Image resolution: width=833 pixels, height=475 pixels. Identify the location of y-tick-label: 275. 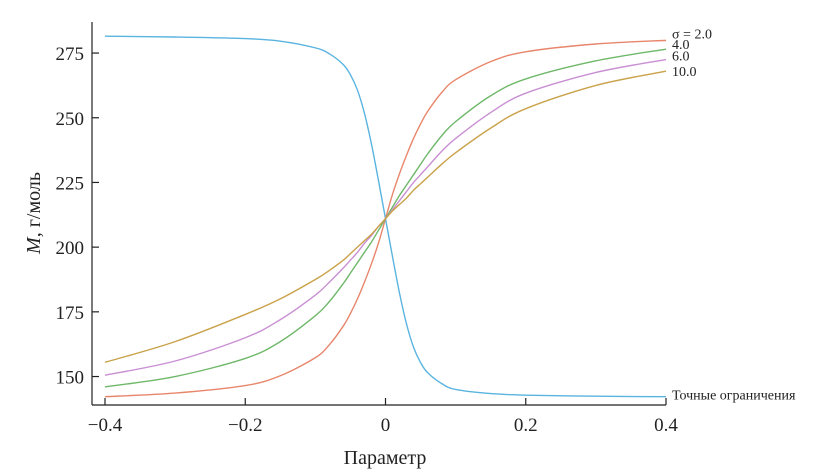
(70, 54).